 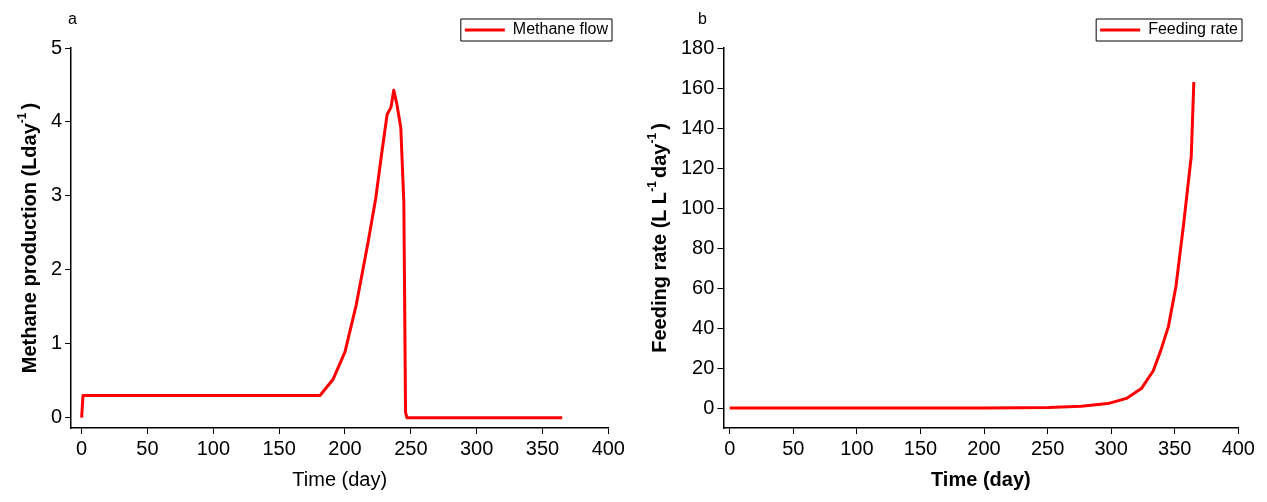 I want to click on chart-title: b, so click(x=702, y=19).